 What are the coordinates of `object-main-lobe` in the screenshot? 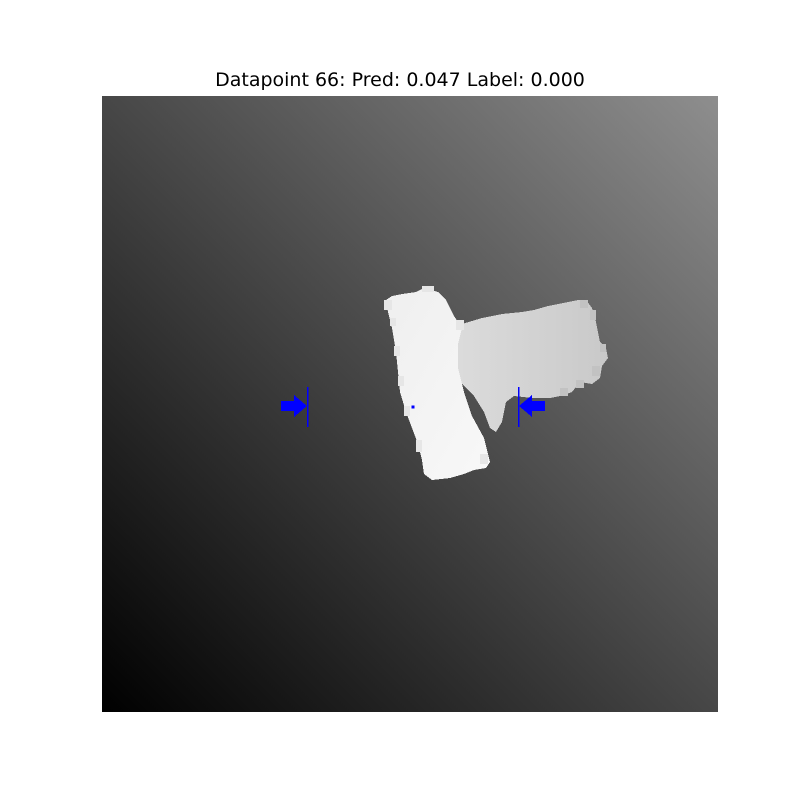 It's located at (438, 384).